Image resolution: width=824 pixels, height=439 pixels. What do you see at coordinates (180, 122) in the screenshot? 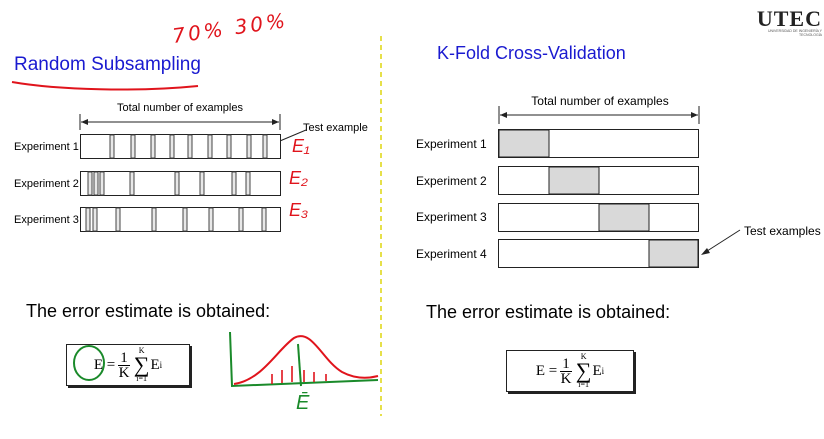
I see `left-total-arrow` at bounding box center [180, 122].